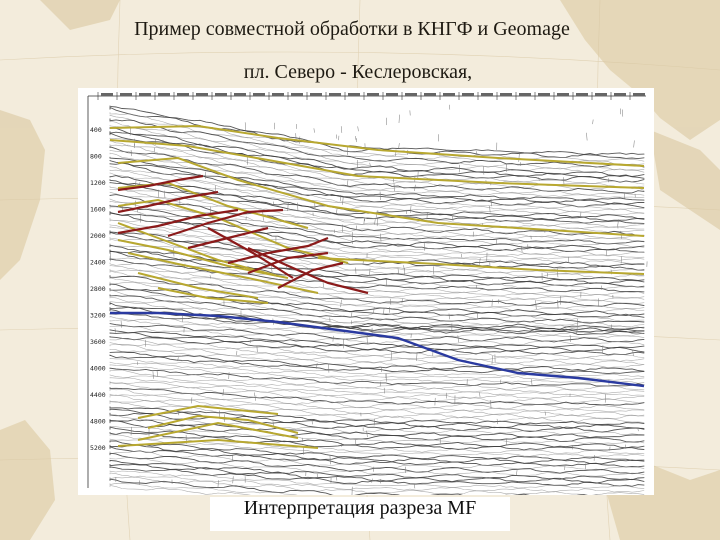 This screenshot has width=720, height=540. I want to click on depth-tick-label: 1200, so click(98, 183).